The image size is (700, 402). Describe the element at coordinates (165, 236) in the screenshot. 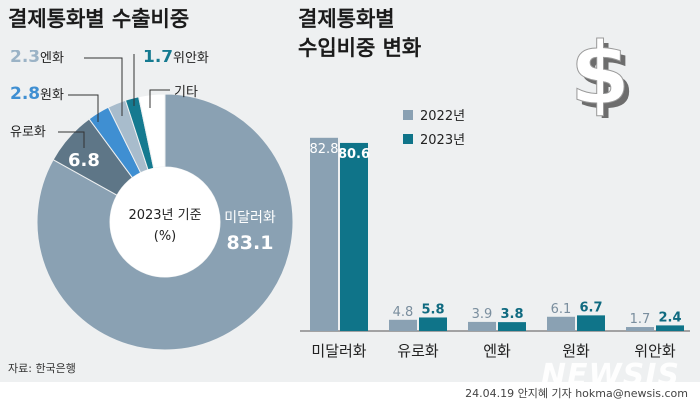

I see `center-unit: (%)` at that location.